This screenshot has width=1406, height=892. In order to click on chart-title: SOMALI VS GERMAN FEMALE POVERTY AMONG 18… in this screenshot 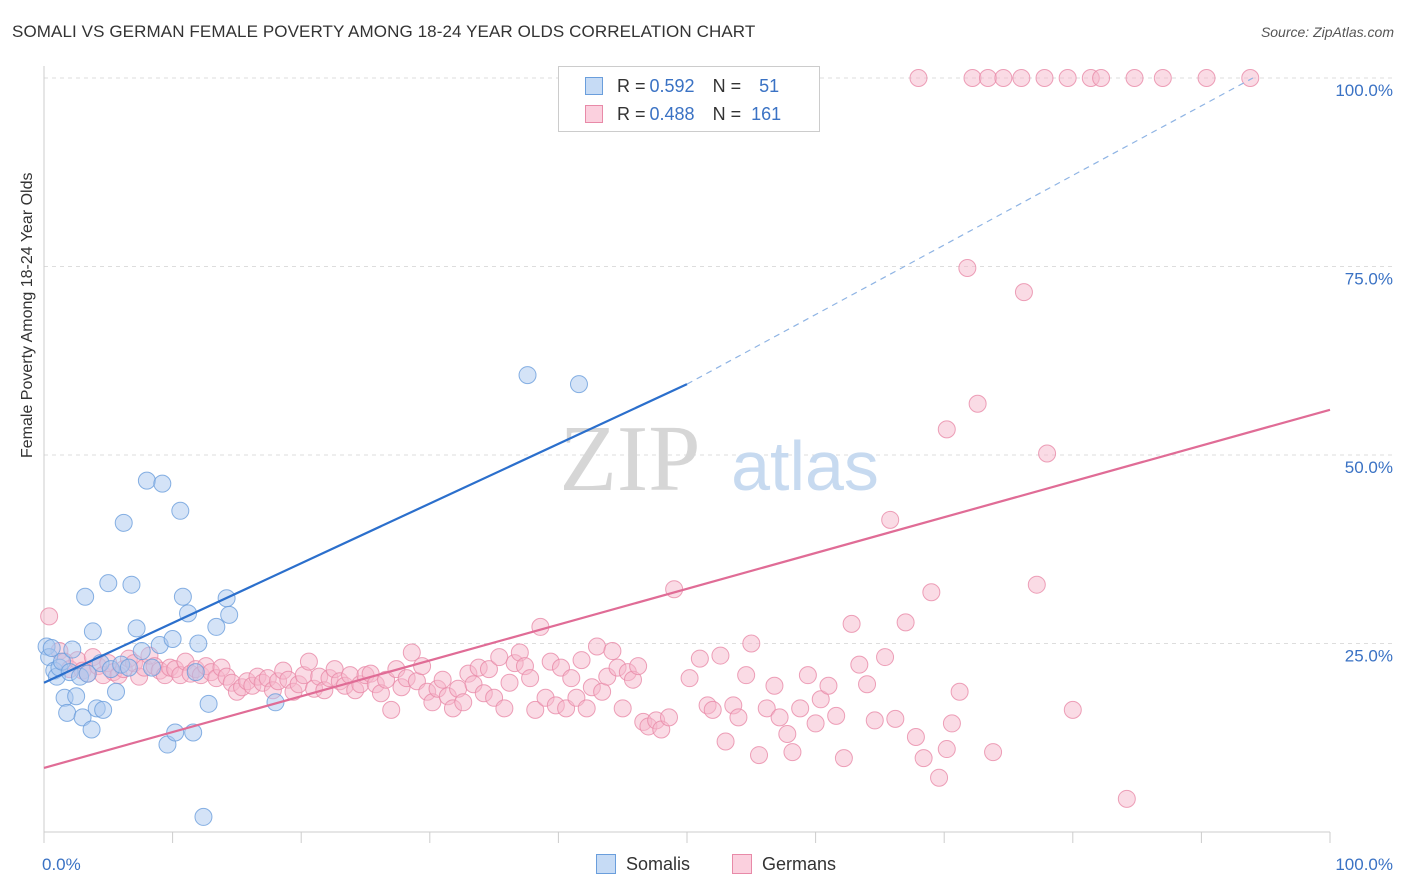, I will do `click(384, 31)`.